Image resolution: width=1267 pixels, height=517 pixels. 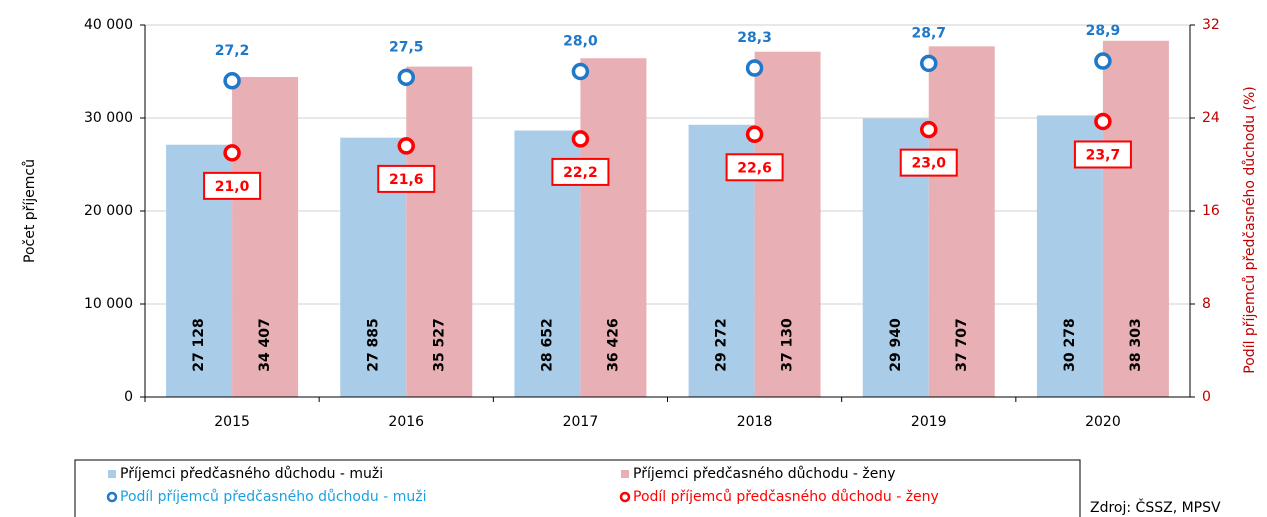 I want to click on y2-tick-label: 24, so click(x=1211, y=118).